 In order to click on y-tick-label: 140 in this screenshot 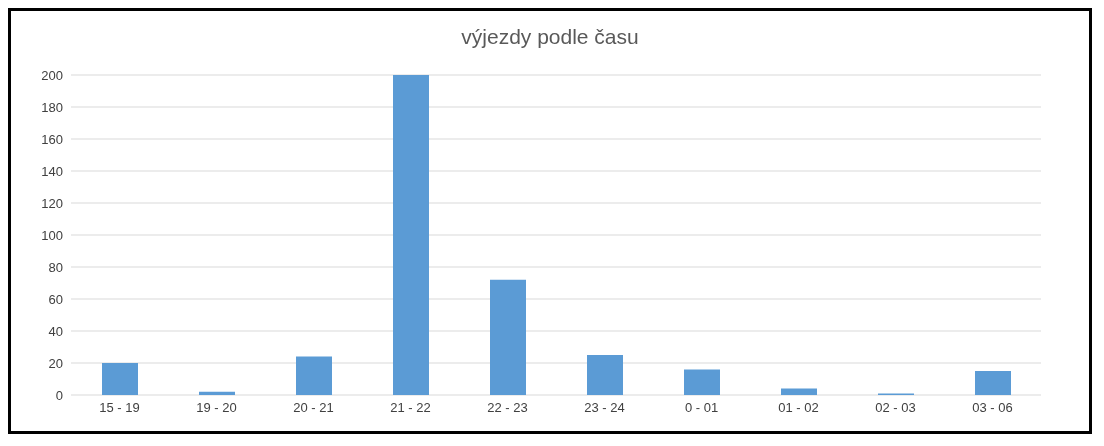, I will do `click(52, 171)`.